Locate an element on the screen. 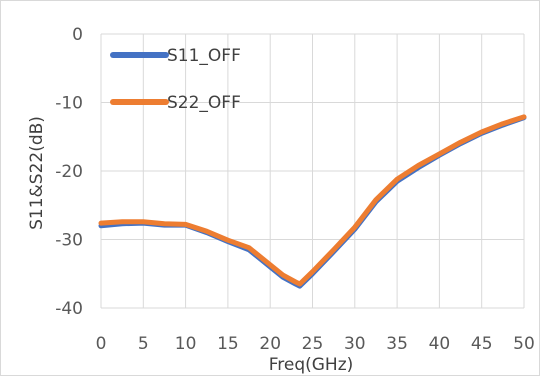 The width and height of the screenshot is (540, 377). x-tick-label: 30 is located at coordinates (355, 344).